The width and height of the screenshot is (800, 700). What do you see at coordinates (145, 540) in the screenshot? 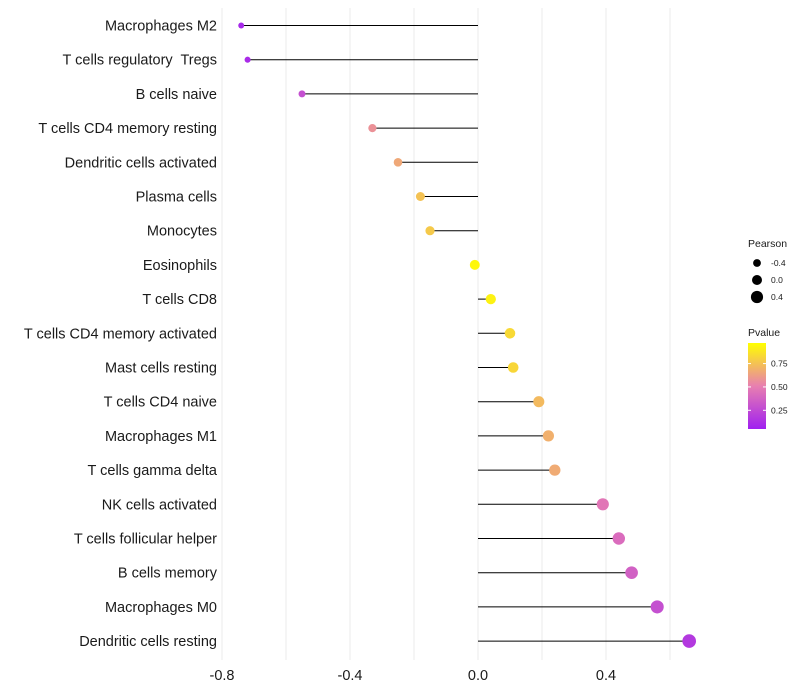
I see `y-axis-label: T cells follicular helper` at bounding box center [145, 540].